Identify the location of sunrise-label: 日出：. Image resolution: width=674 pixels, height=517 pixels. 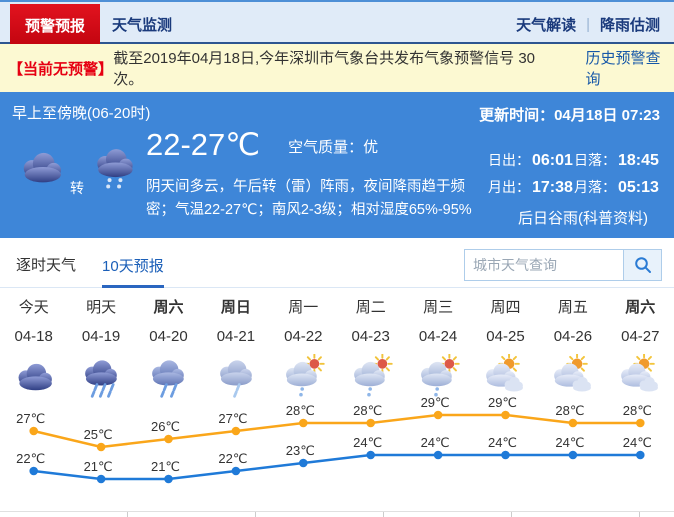
(509, 160).